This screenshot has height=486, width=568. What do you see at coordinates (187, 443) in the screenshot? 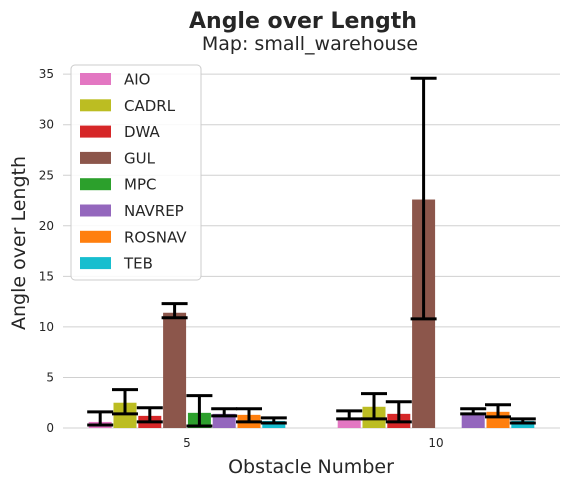
I see `x-tick-label: 5` at bounding box center [187, 443].